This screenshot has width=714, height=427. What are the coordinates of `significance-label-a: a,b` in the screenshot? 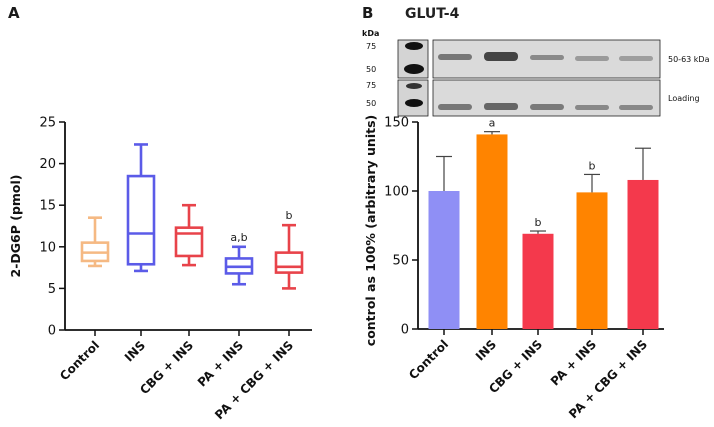 It's located at (238, 237).